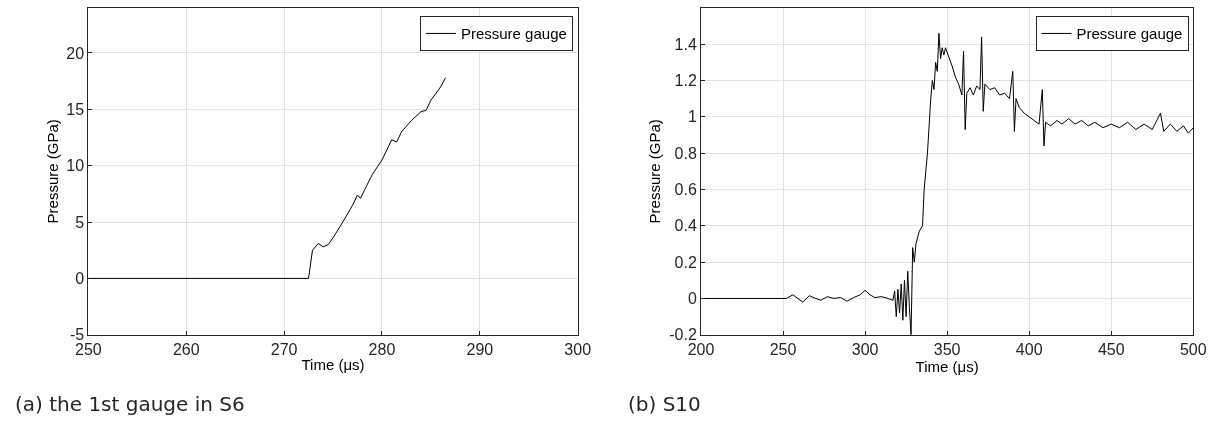 Image resolution: width=1219 pixels, height=427 pixels. What do you see at coordinates (685, 81) in the screenshot?
I see `y-tick-label: 1.2` at bounding box center [685, 81].